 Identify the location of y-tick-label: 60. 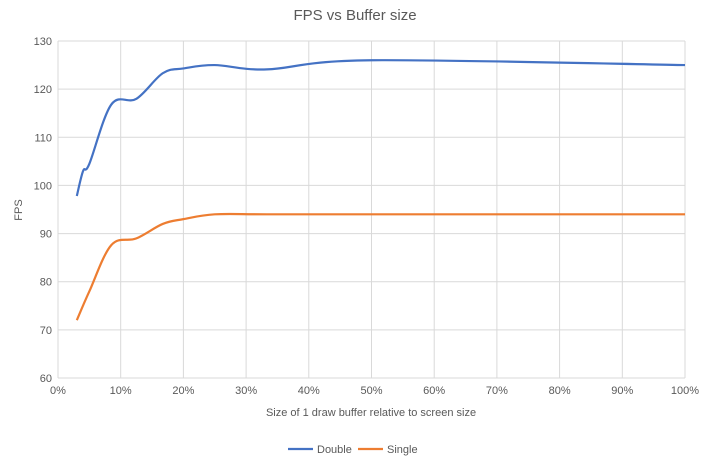
(46, 379).